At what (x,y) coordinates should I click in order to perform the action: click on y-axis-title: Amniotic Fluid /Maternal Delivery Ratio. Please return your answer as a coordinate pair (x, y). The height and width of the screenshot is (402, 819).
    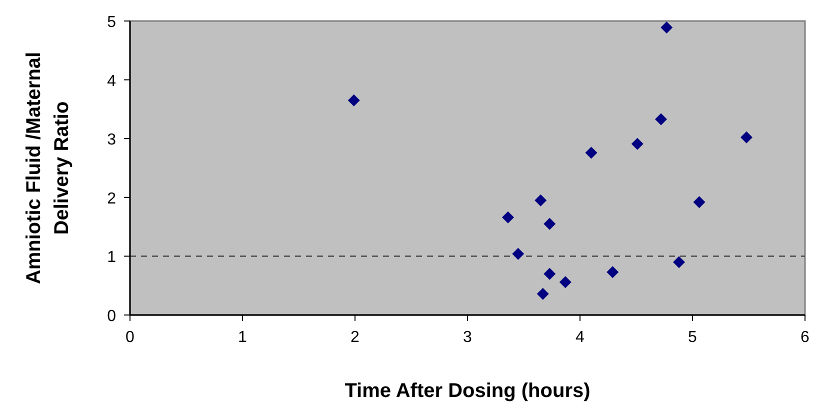
    Looking at the image, I should click on (48, 168).